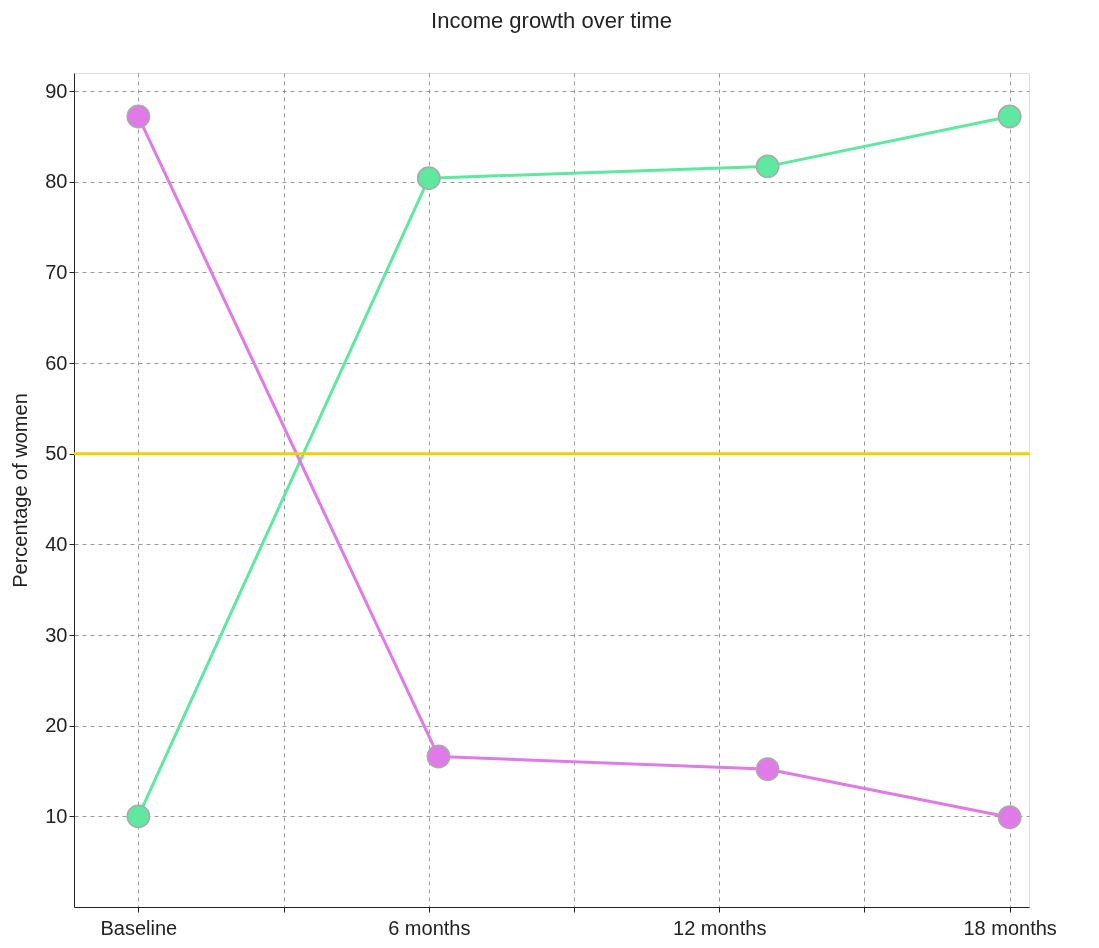 Image resolution: width=1099 pixels, height=948 pixels. What do you see at coordinates (429, 927) in the screenshot?
I see `x-tick-label: 6 months` at bounding box center [429, 927].